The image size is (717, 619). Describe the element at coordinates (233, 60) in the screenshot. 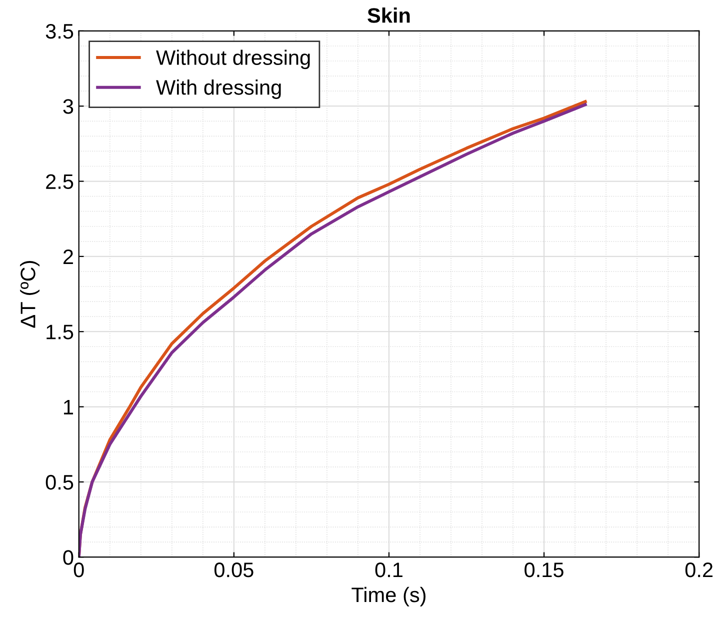

I see `legend-label: Without dressing` at that location.